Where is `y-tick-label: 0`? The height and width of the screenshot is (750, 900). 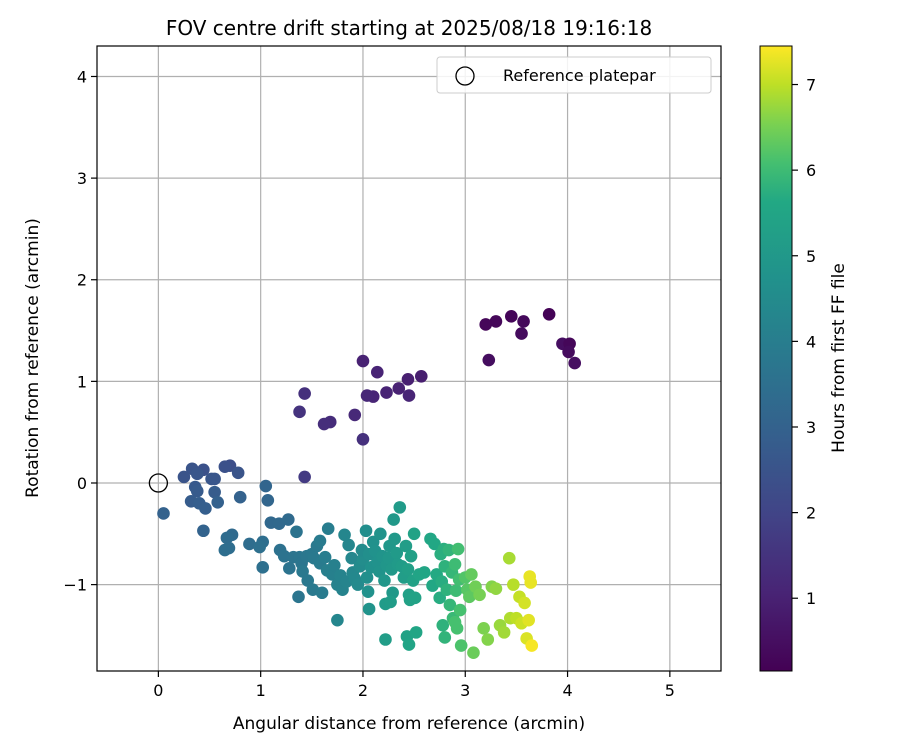 y-tick-label: 0 is located at coordinates (82, 483).